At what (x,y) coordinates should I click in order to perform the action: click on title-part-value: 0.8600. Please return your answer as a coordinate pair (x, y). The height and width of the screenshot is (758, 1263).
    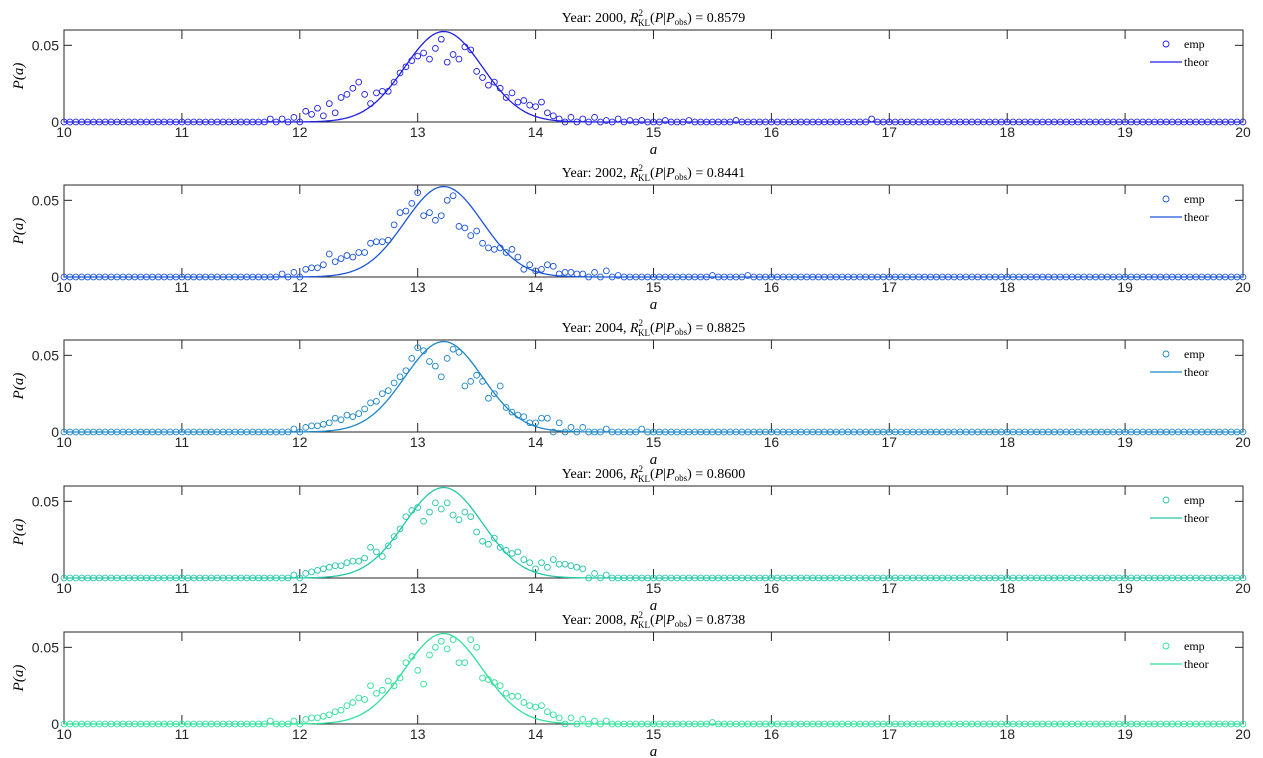
    Looking at the image, I should click on (726, 474).